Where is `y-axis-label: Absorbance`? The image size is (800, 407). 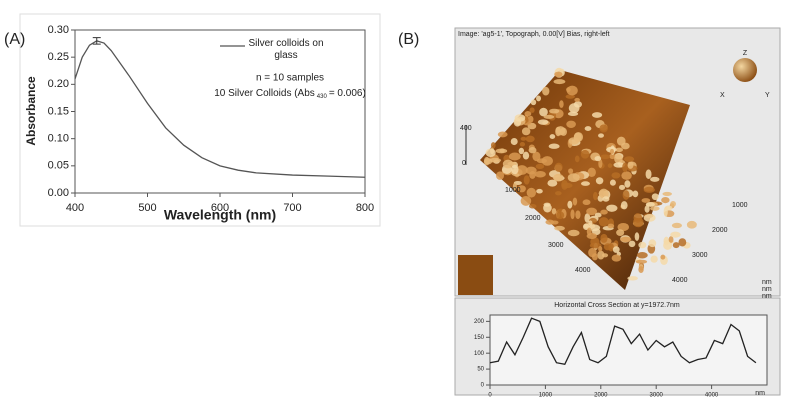
y-axis-label: Absorbance is located at coordinates (31, 111).